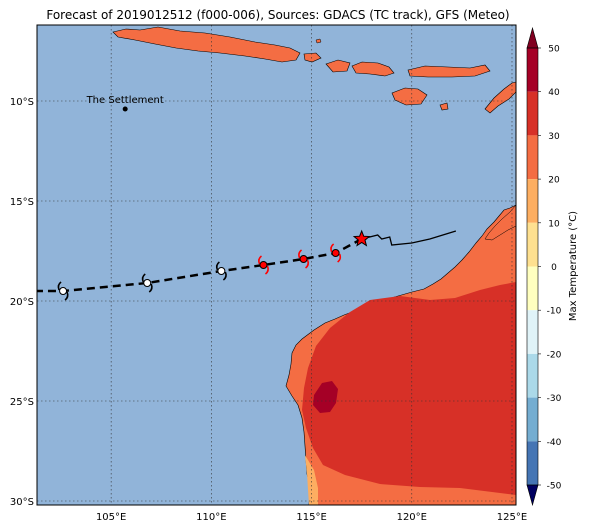 The image size is (591, 529). Describe the element at coordinates (312, 57) in the screenshot. I see `bali-island` at that location.